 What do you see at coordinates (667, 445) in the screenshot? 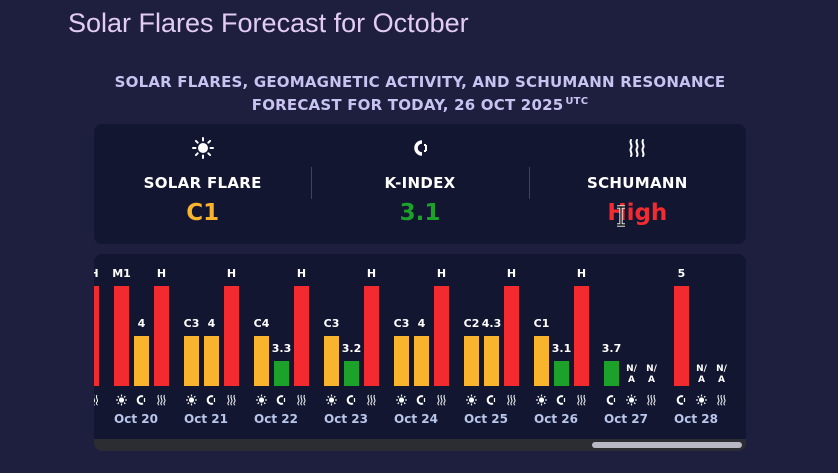
I see `chart-scrollbar-thumb` at bounding box center [667, 445].